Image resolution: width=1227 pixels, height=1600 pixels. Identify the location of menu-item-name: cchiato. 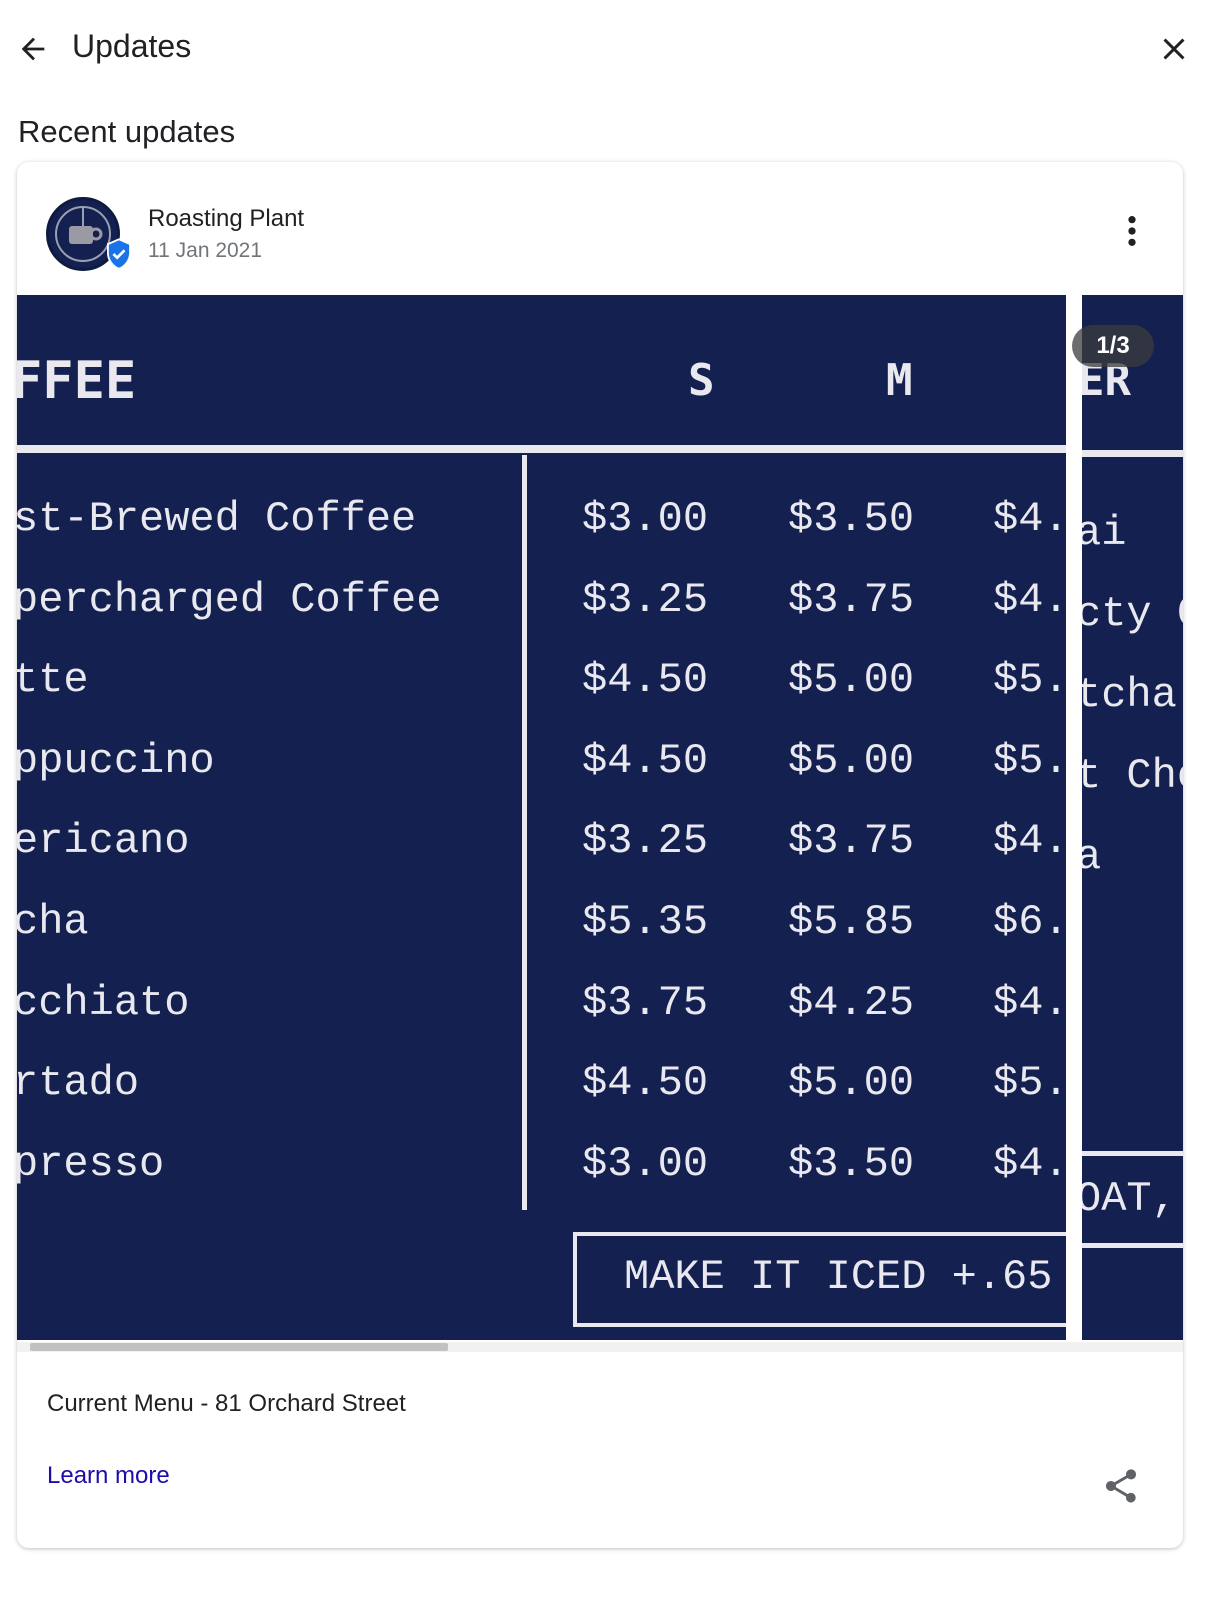
(103, 1002).